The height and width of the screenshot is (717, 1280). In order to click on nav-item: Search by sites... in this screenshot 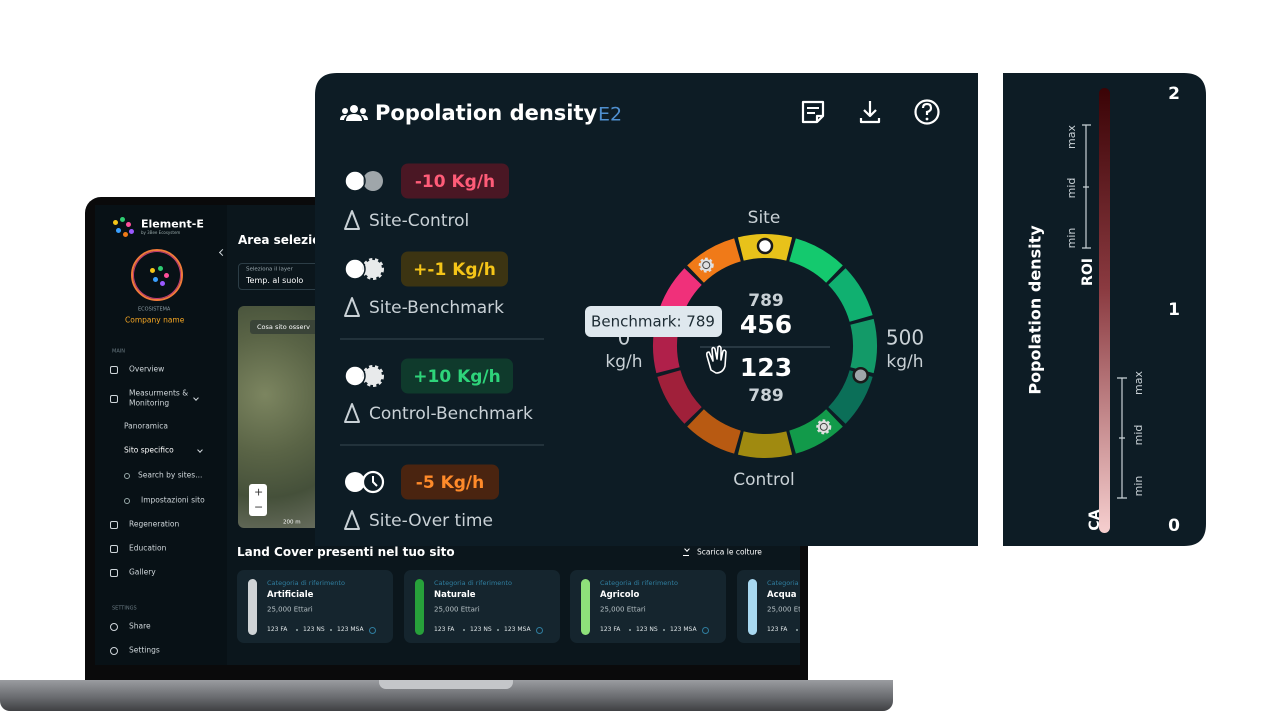, I will do `click(170, 475)`.